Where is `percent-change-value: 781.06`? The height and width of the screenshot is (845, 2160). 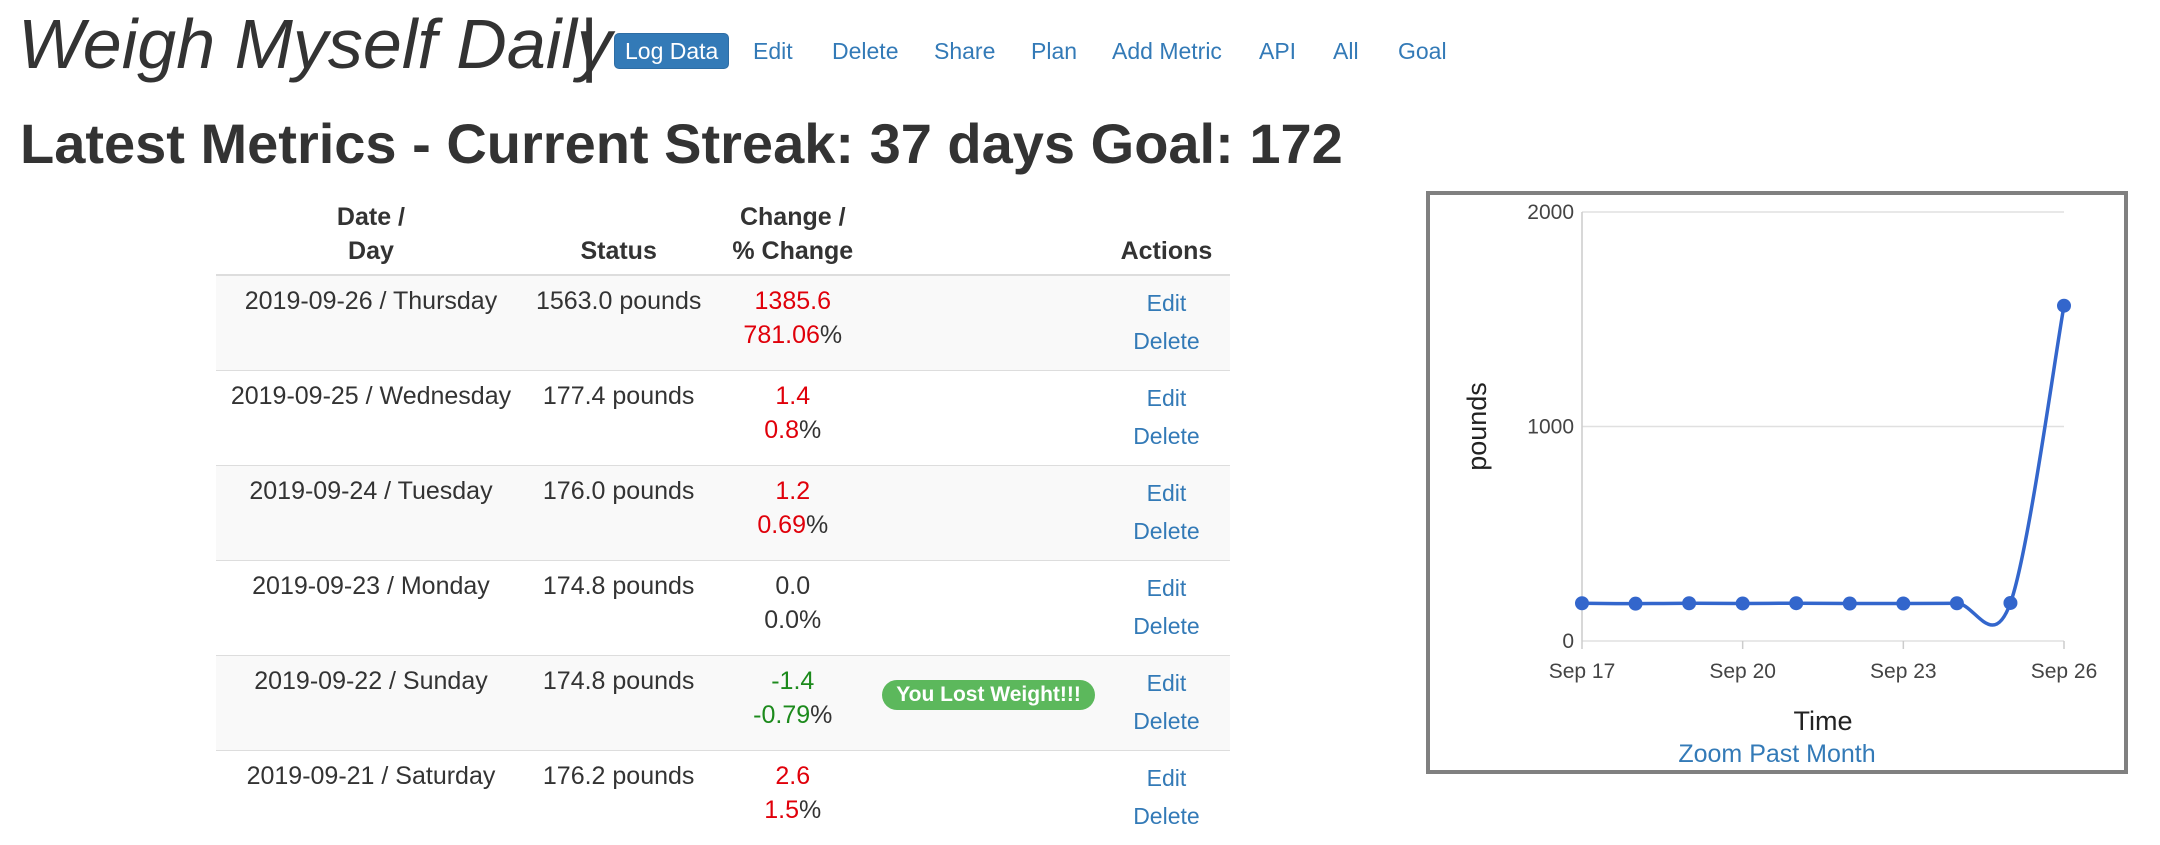
percent-change-value: 781.06 is located at coordinates (781, 335).